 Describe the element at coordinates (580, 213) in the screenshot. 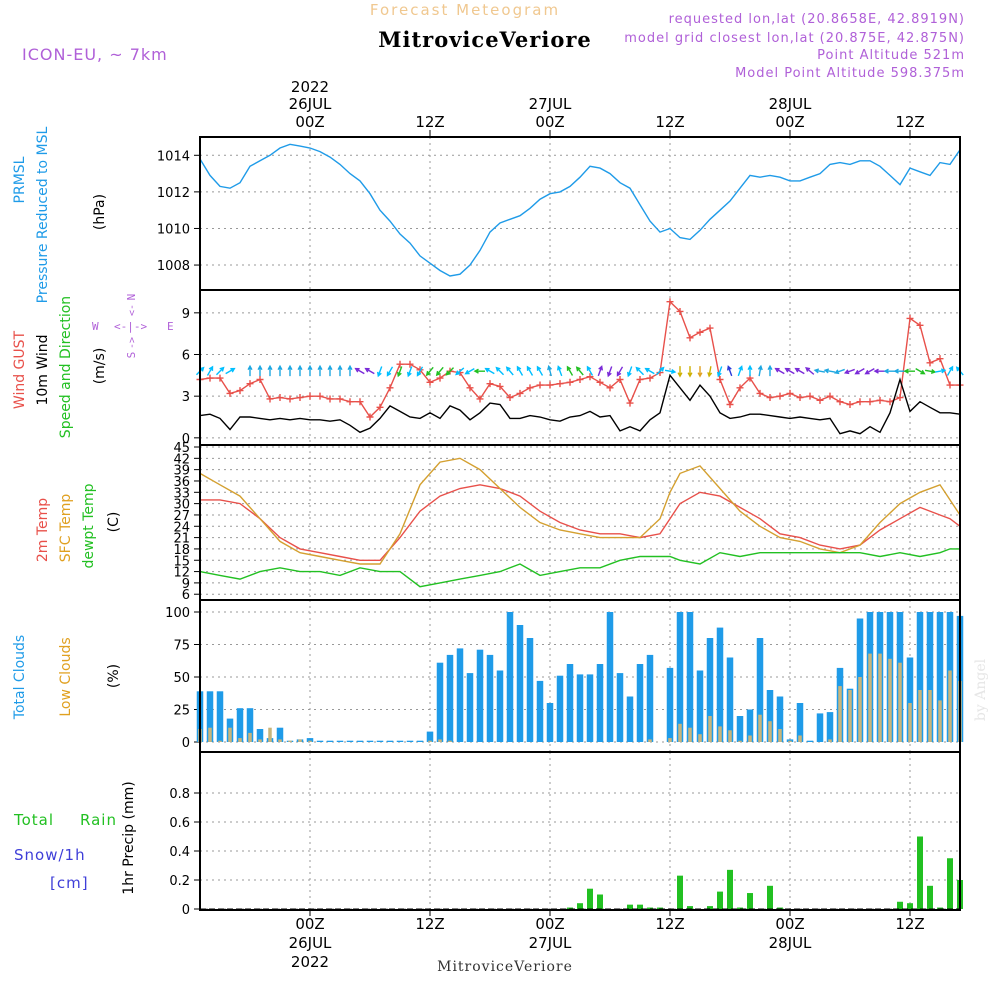

I see `pressure-frame` at that location.